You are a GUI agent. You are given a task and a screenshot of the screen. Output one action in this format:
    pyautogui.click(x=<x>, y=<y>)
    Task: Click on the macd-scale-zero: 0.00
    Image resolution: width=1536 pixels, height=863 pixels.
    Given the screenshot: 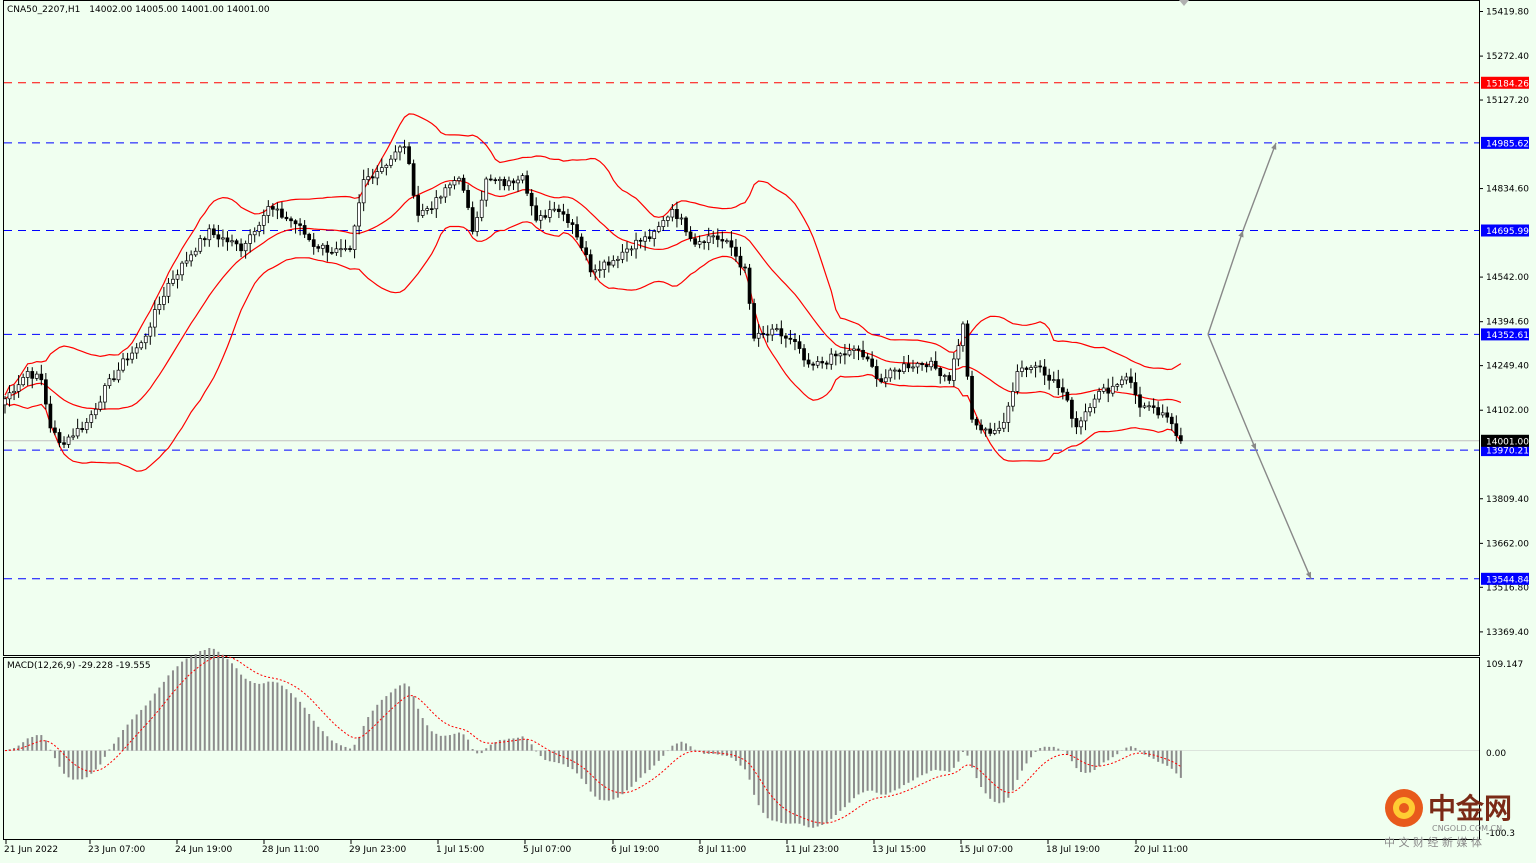 What is the action you would take?
    pyautogui.click(x=1496, y=754)
    